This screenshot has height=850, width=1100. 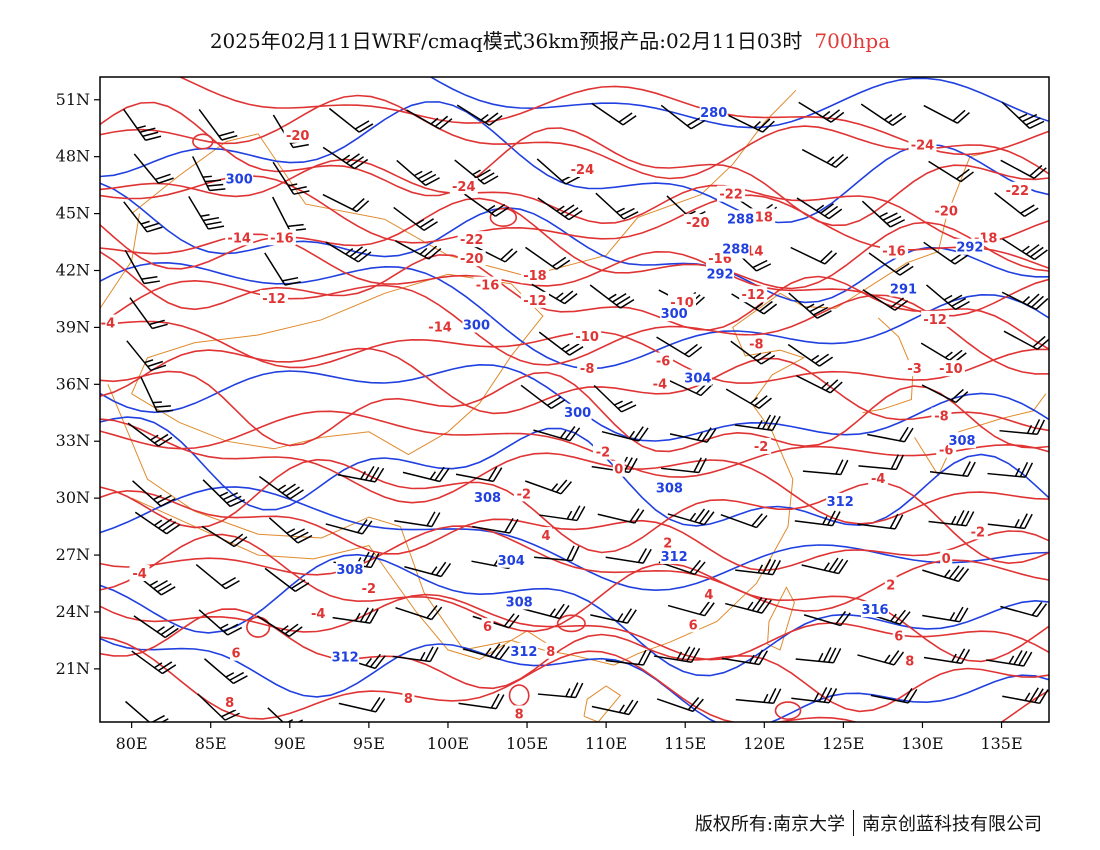 I want to click on lon-tick-label: 110E, so click(x=606, y=743).